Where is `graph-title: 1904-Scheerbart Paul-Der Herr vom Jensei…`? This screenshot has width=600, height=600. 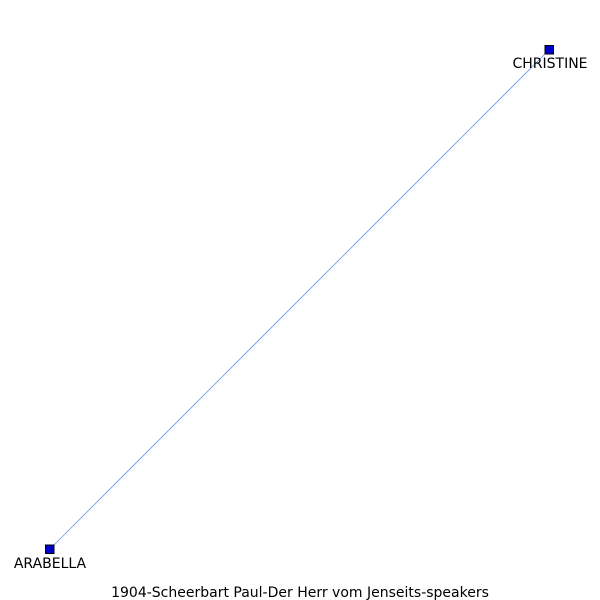 graph-title: 1904-Scheerbart Paul-Der Herr vom Jensei… is located at coordinates (300, 592).